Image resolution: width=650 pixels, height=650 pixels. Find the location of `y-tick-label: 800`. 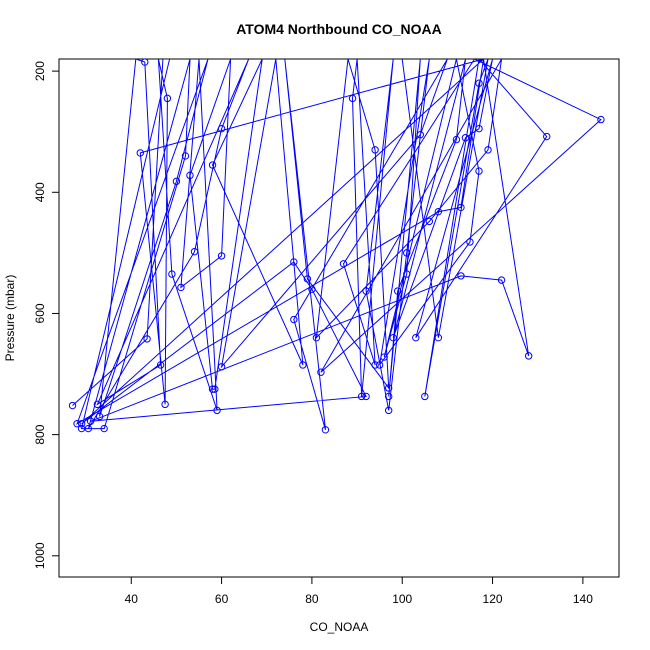

y-tick-label: 800 is located at coordinates (40, 434).